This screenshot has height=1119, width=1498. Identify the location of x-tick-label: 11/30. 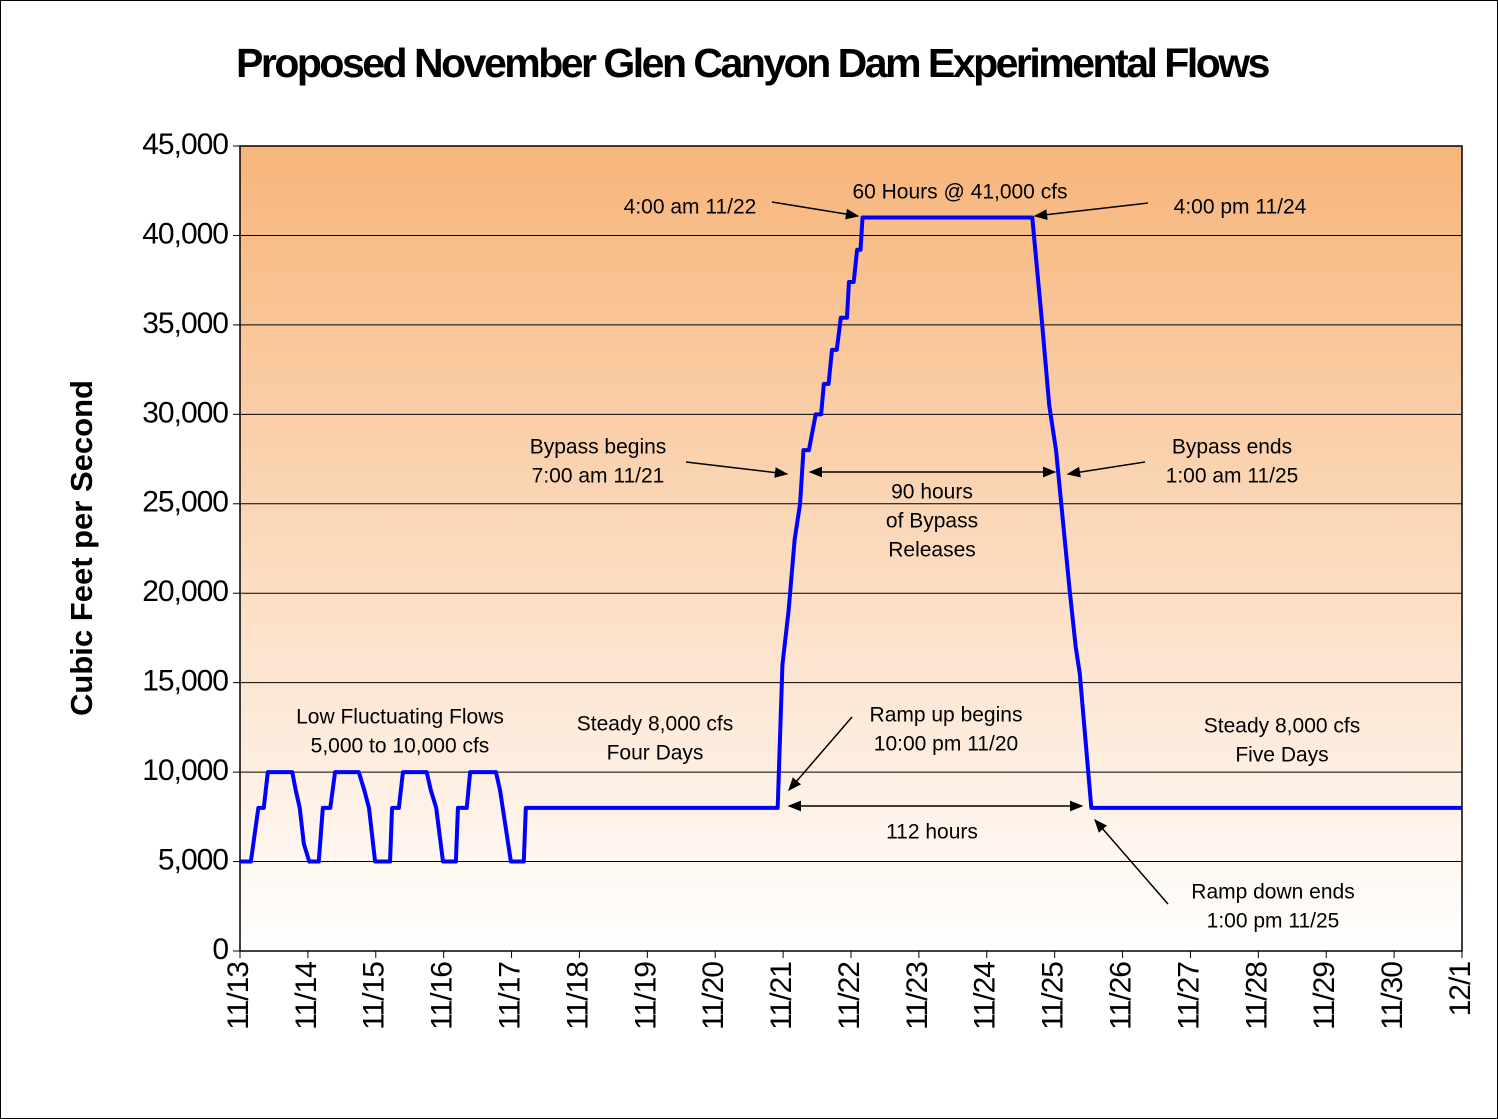
(1392, 996).